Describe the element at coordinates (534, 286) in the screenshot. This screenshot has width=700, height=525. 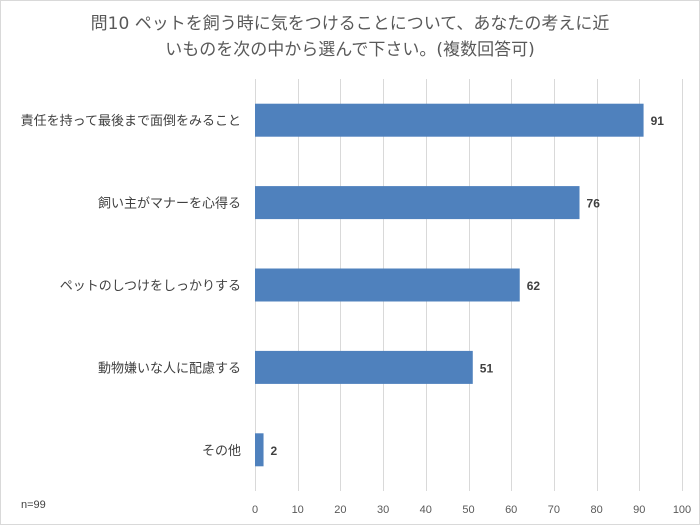
I see `data-label-2: 62` at that location.